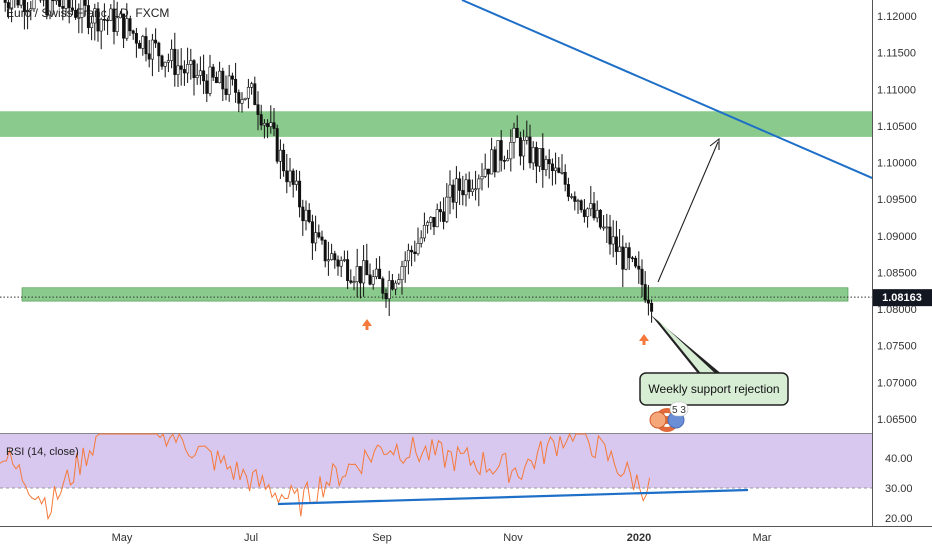 This screenshot has height=555, width=932. I want to click on chart-title: Euro / Swiss Franc, 1D, FXCM, so click(87, 13).